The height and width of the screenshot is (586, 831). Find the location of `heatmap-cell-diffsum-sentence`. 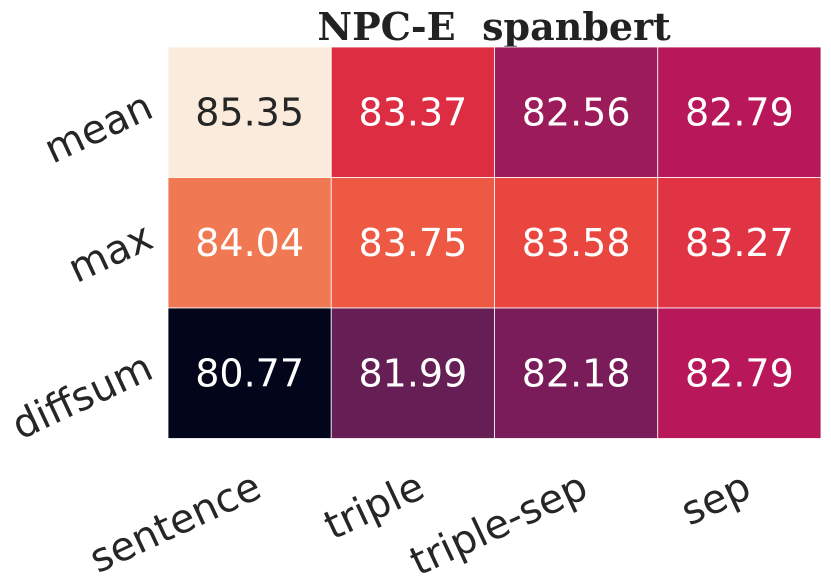

heatmap-cell-diffsum-sentence is located at coordinates (249, 373).